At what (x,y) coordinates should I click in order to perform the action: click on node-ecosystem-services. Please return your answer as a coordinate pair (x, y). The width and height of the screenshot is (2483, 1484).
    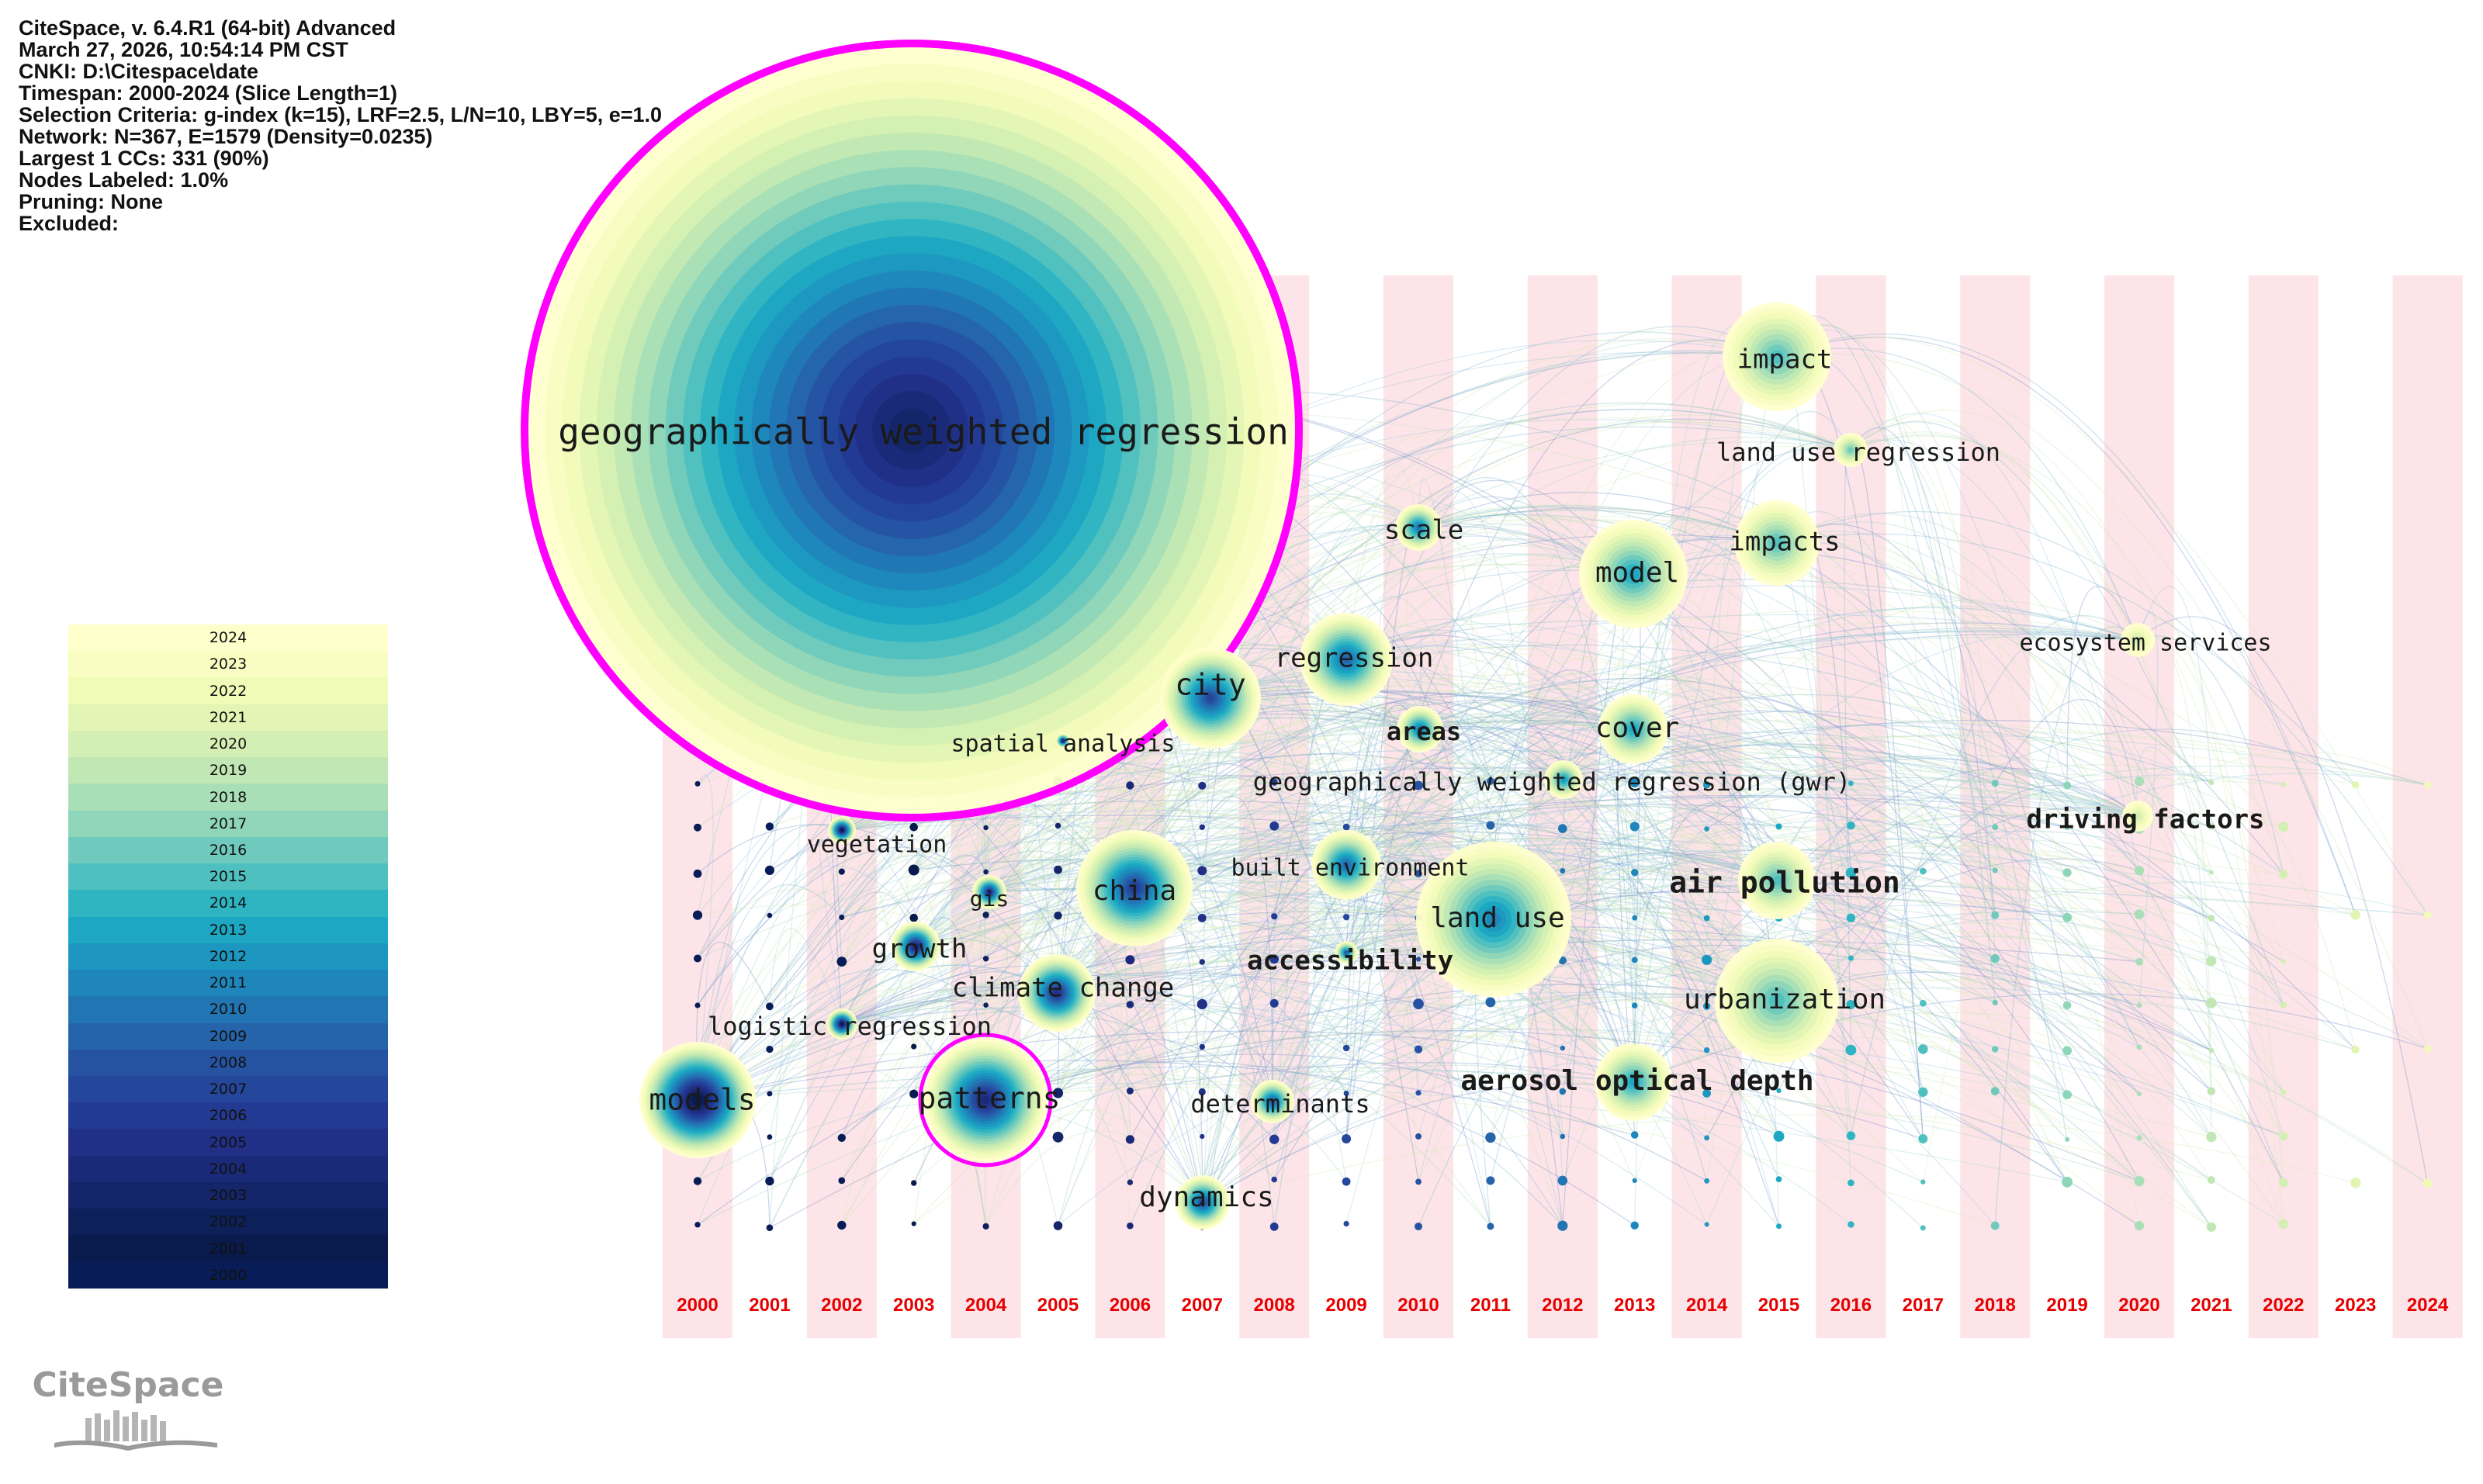
    Looking at the image, I should click on (2138, 640).